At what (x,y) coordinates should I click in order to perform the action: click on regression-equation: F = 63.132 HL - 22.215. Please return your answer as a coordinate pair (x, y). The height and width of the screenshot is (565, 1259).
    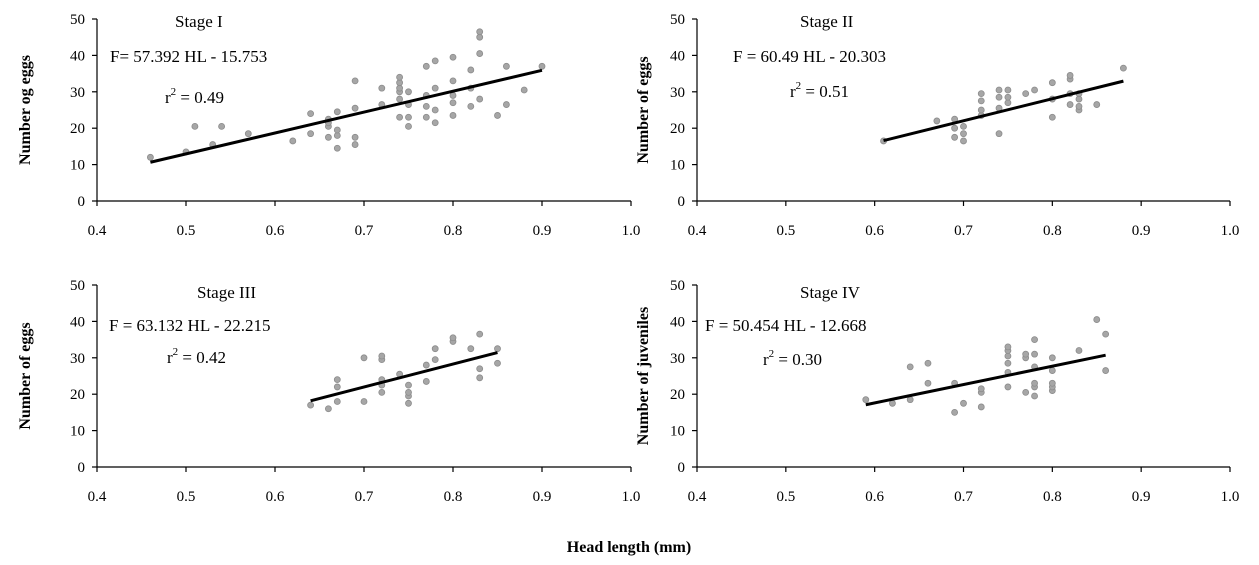
    Looking at the image, I should click on (189, 325).